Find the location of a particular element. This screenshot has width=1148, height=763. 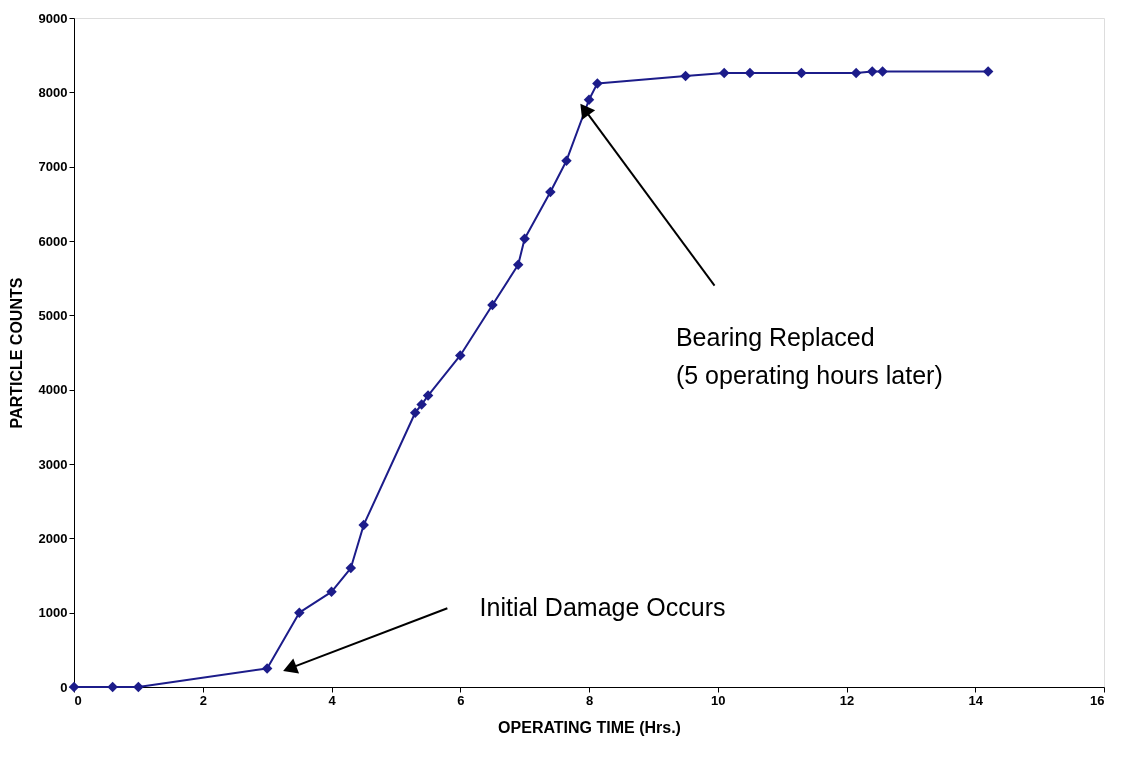

y-axis-title: PARTICLE COUNTS is located at coordinates (16, 353).